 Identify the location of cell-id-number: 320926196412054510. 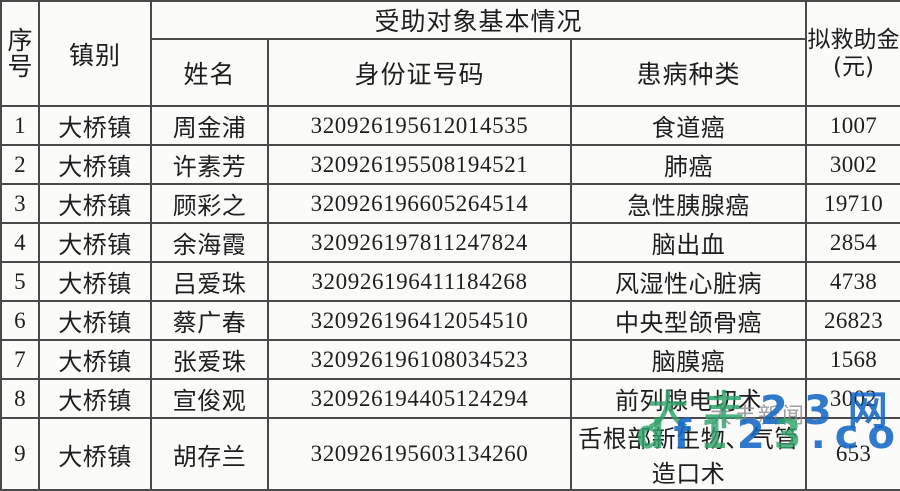
(419, 320).